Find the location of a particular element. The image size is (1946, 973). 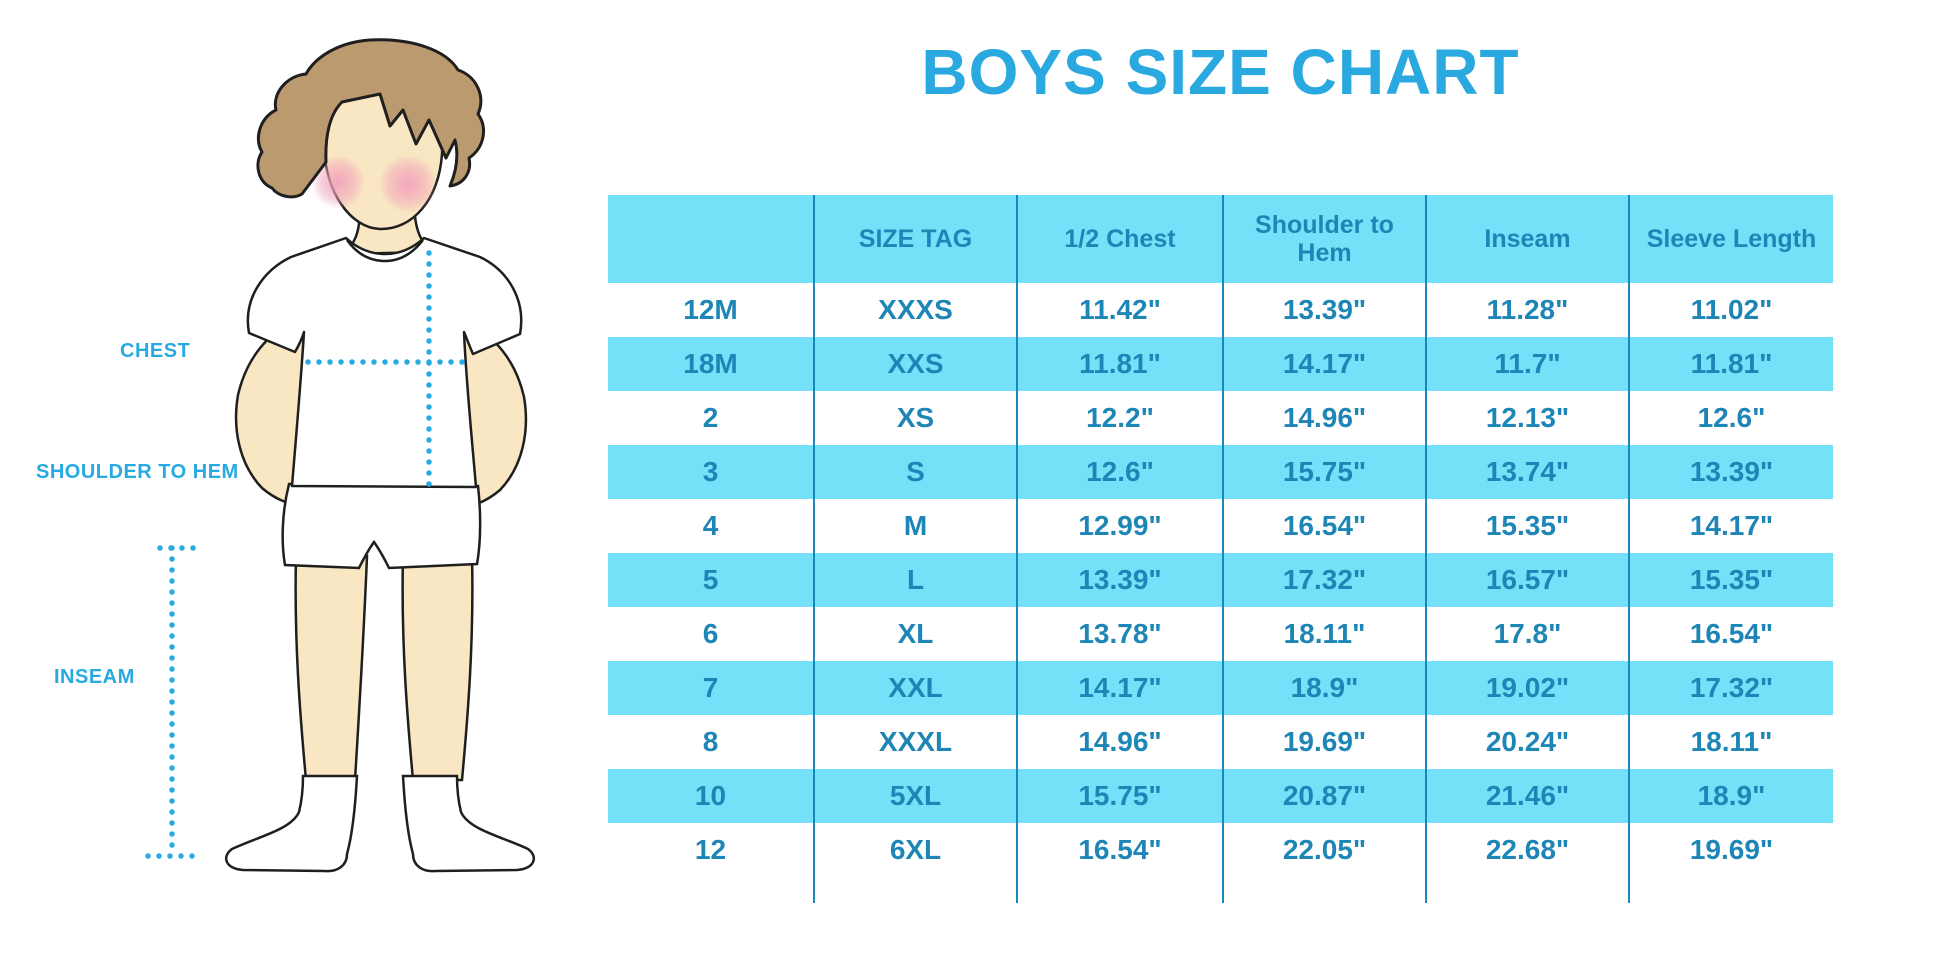

cell-half-chest: 11.81" is located at coordinates (1119, 364).